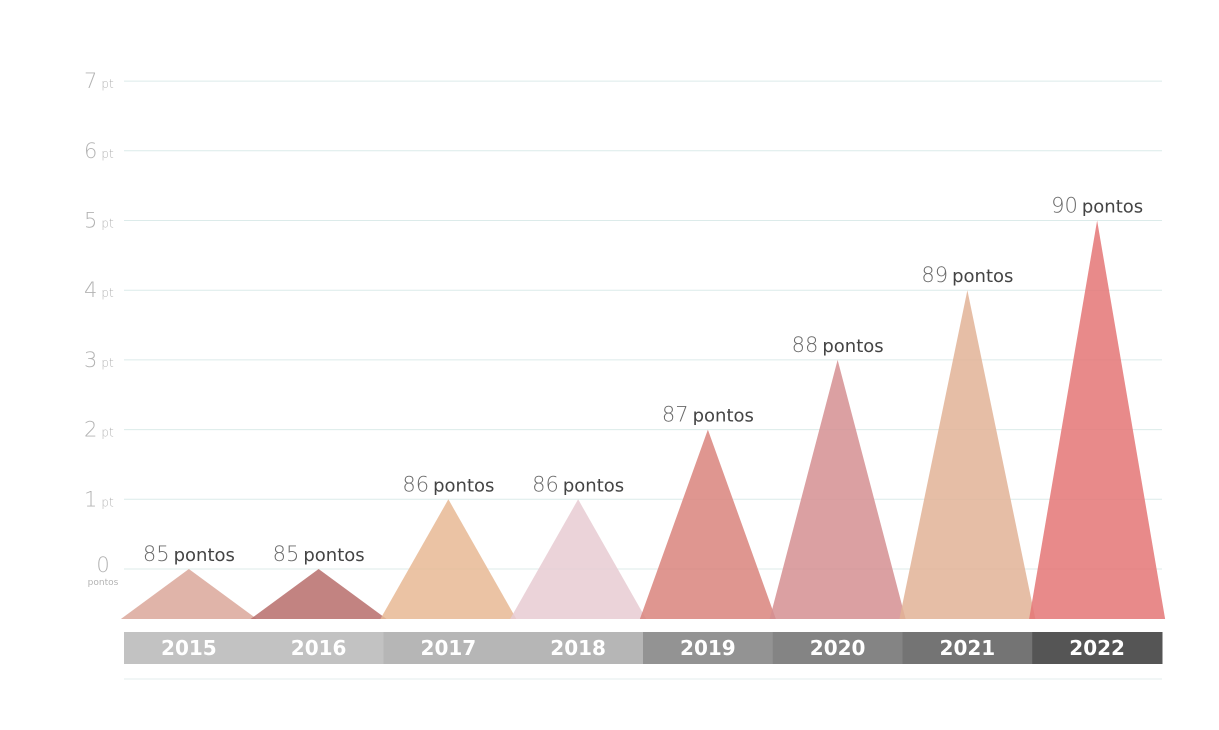 The height and width of the screenshot is (730, 1219). Describe the element at coordinates (188, 594) in the screenshot. I see `triangle-2015` at that location.